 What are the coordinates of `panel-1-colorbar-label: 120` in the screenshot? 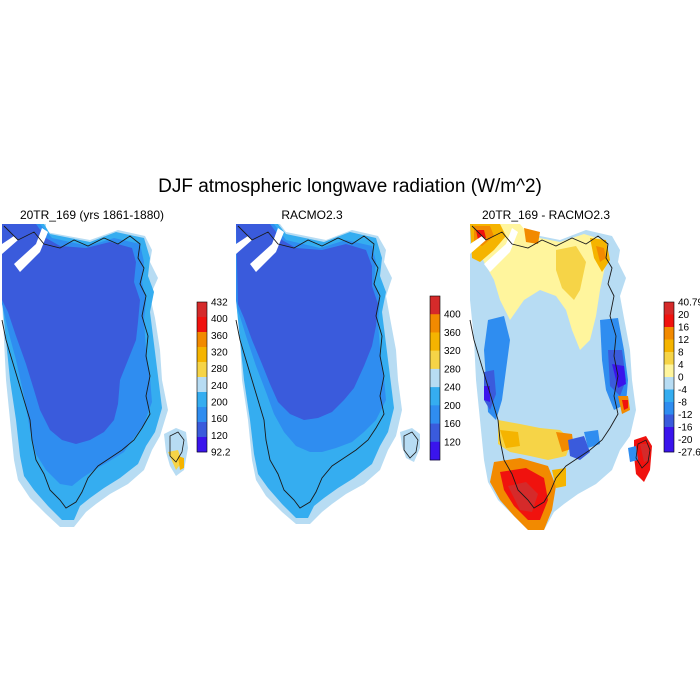 It's located at (219, 436).